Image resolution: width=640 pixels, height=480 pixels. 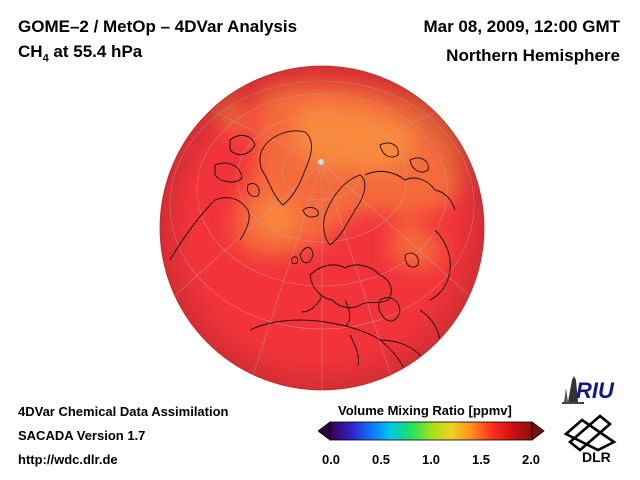 I want to click on riu-logo: RIU, so click(x=588, y=390).